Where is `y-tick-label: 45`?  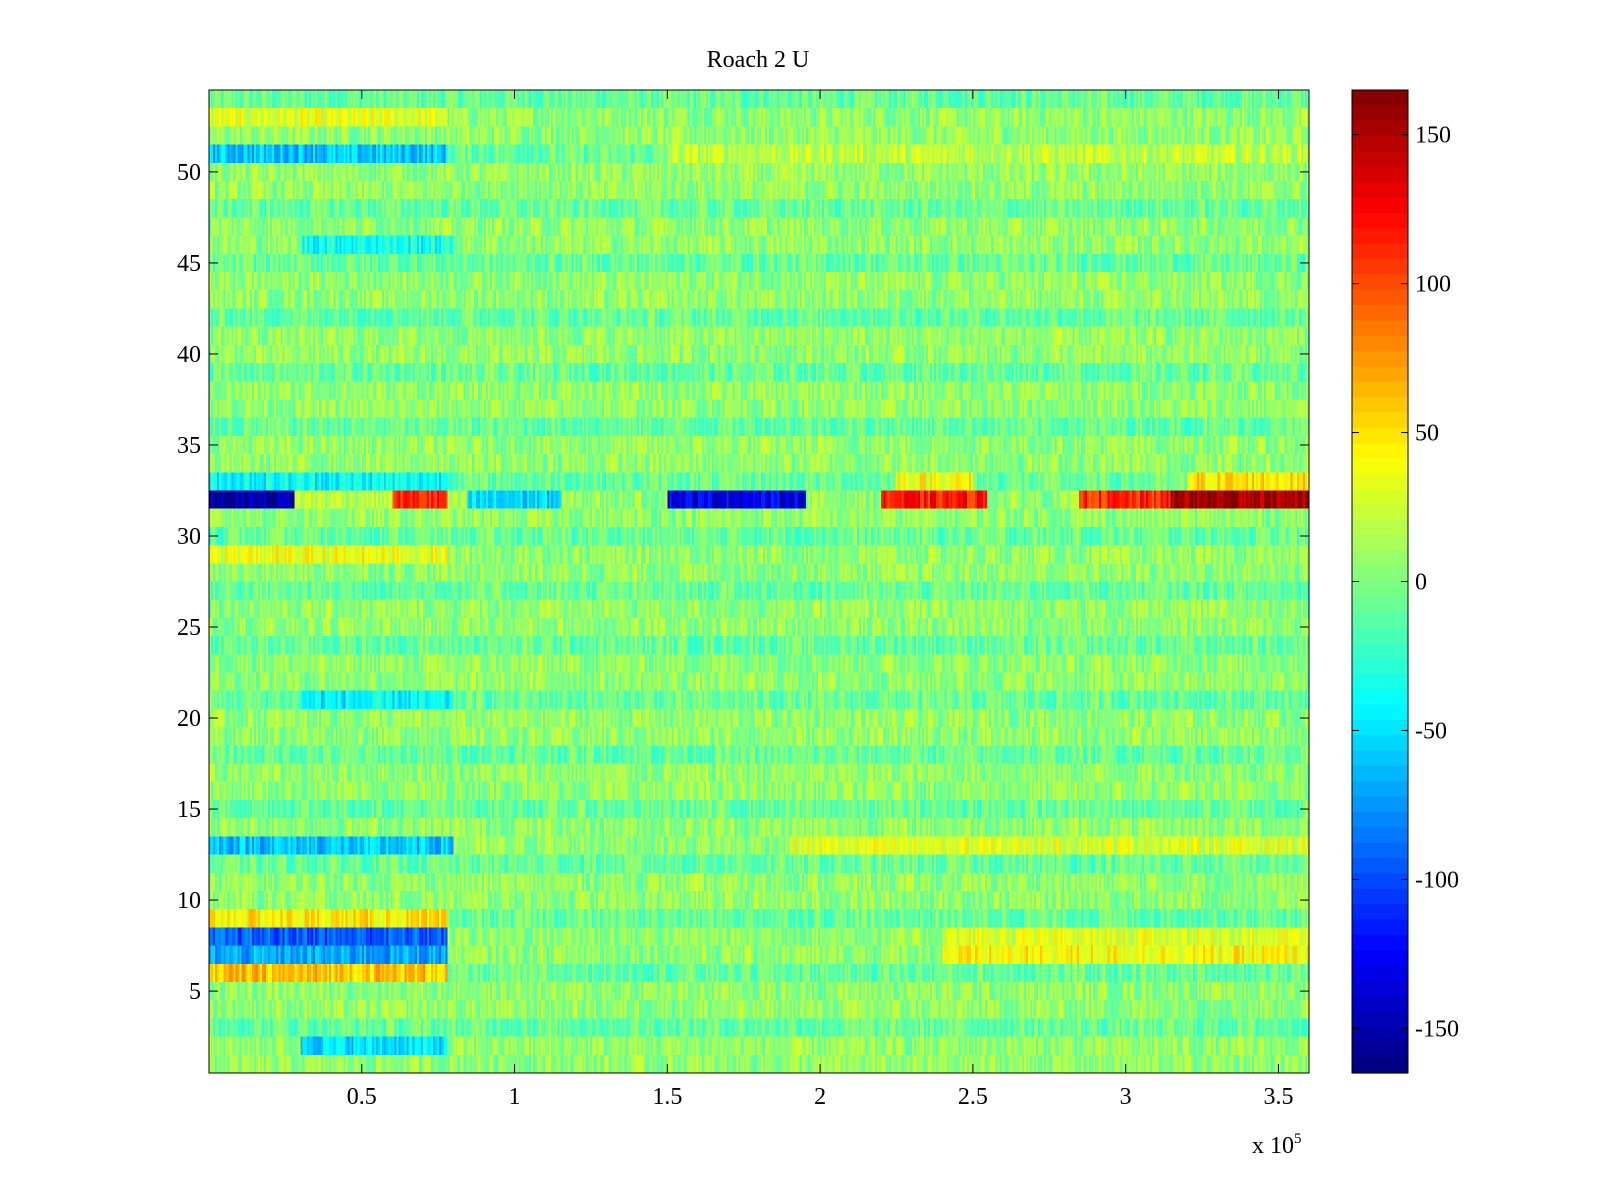 y-tick-label: 45 is located at coordinates (189, 264).